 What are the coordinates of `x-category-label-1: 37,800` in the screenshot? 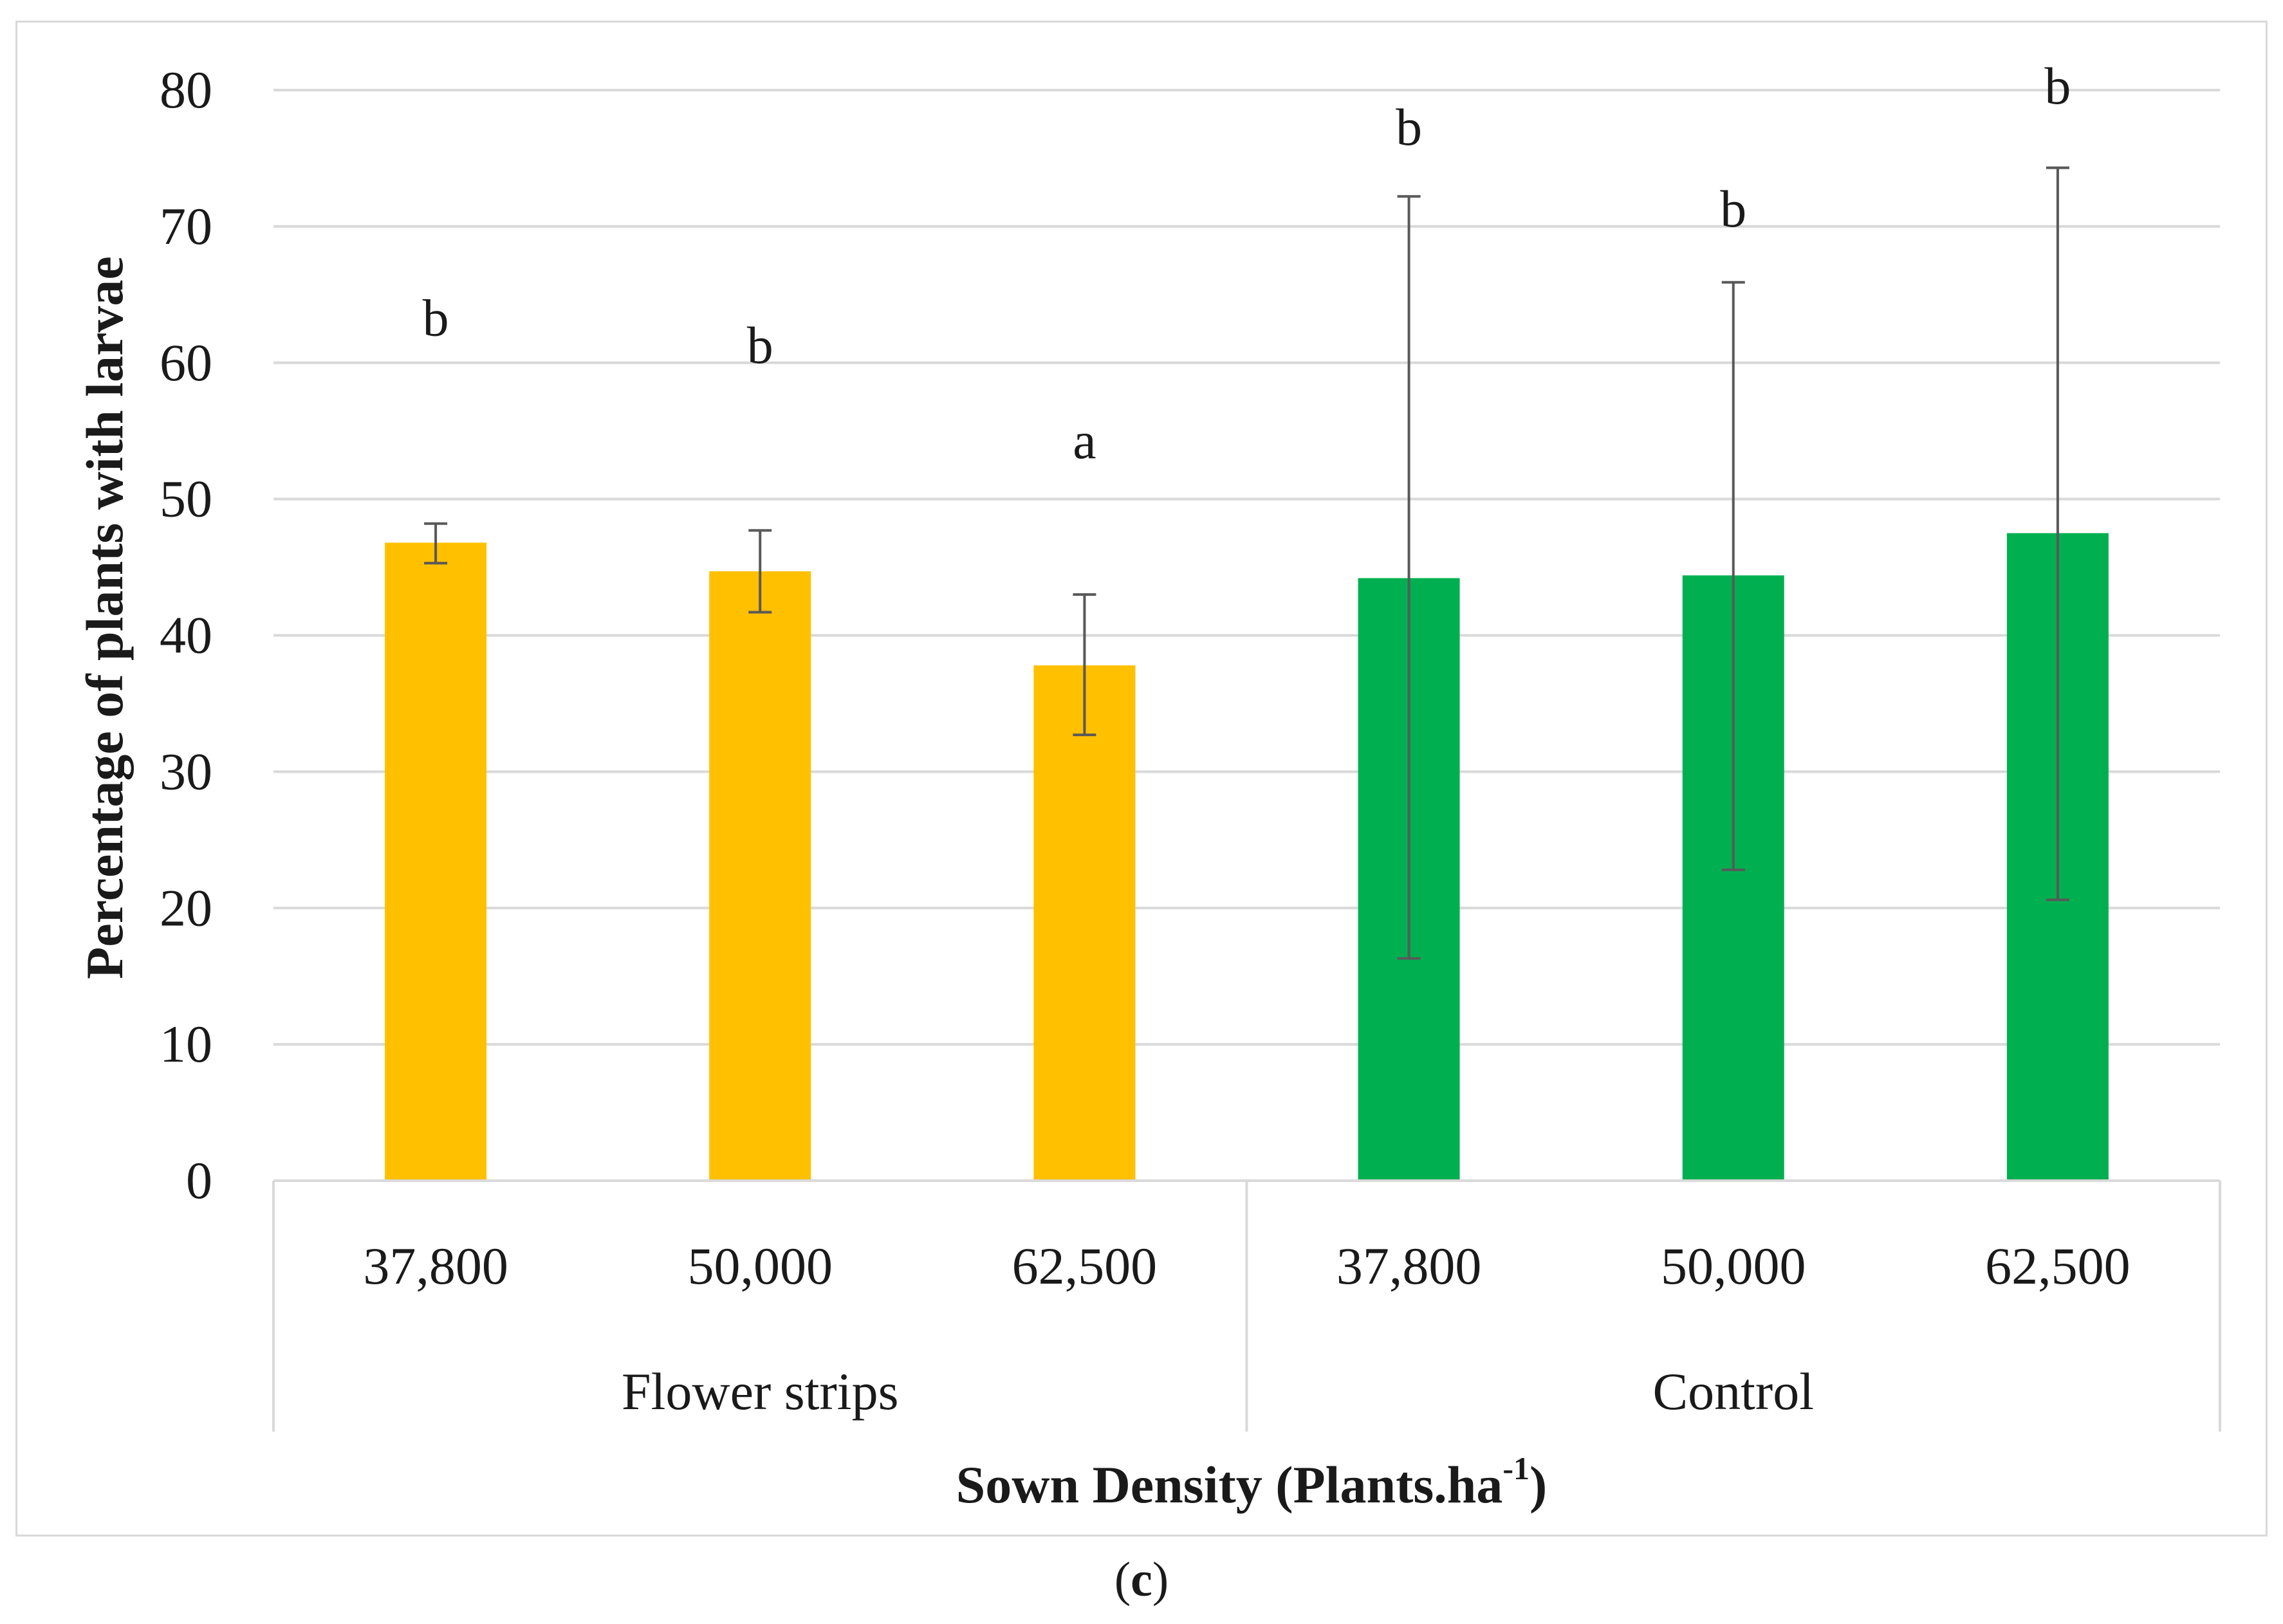 It's located at (435, 1266).